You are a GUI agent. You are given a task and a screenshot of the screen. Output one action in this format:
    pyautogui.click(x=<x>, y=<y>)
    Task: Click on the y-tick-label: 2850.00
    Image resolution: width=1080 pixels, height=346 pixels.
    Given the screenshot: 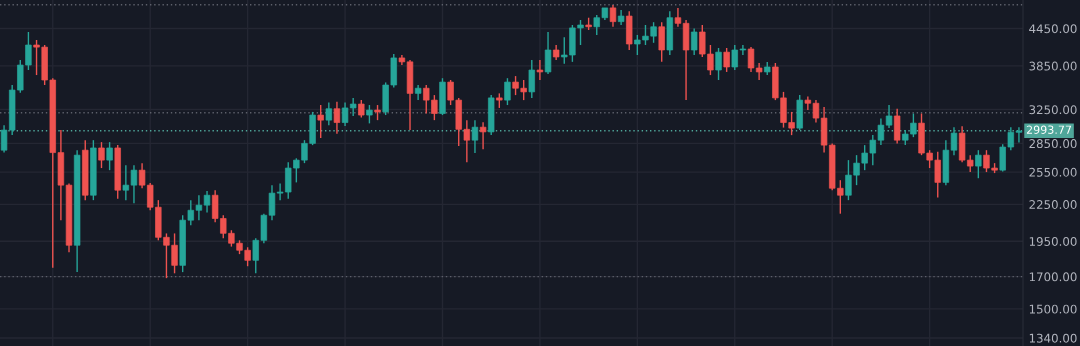 What is the action you would take?
    pyautogui.click(x=1053, y=144)
    